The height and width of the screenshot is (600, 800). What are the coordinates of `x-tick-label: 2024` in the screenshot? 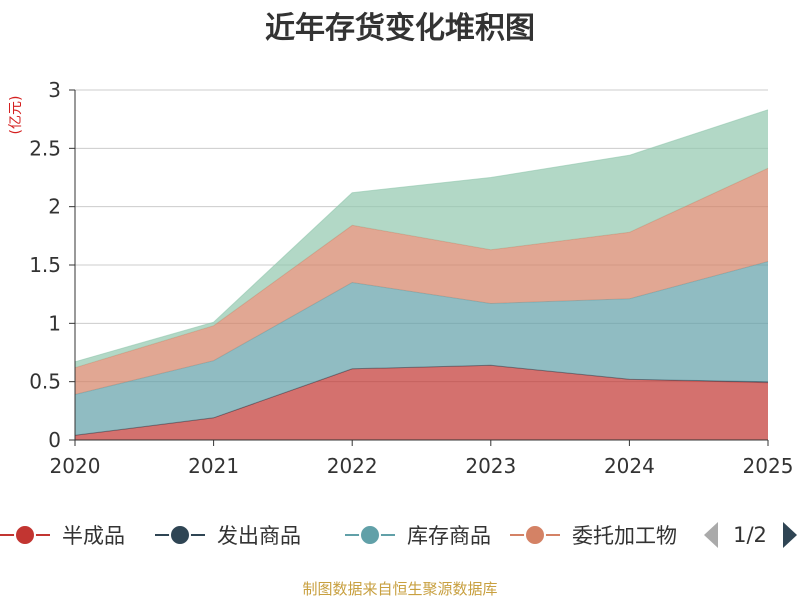 It's located at (629, 466).